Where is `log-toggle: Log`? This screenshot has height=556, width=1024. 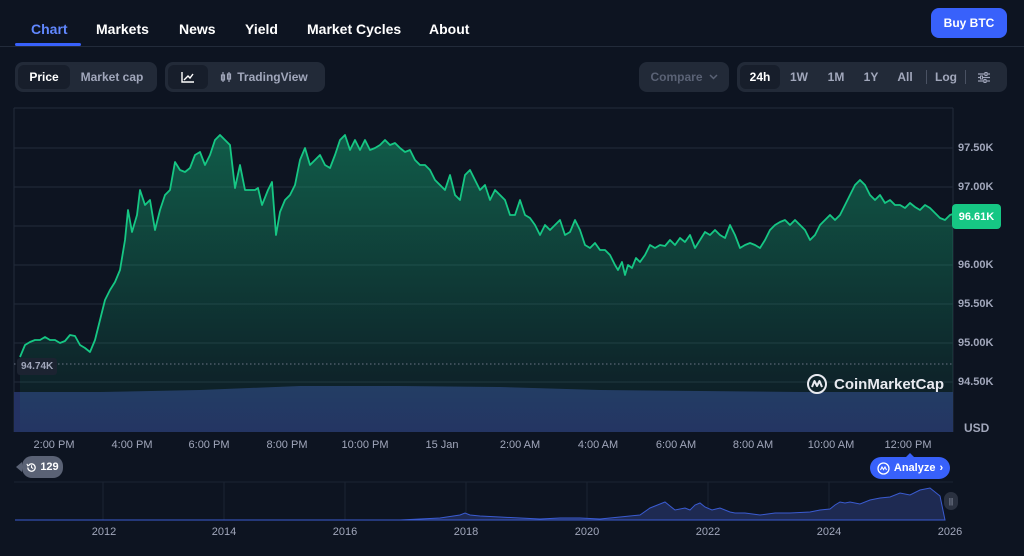 log-toggle: Log is located at coordinates (946, 77).